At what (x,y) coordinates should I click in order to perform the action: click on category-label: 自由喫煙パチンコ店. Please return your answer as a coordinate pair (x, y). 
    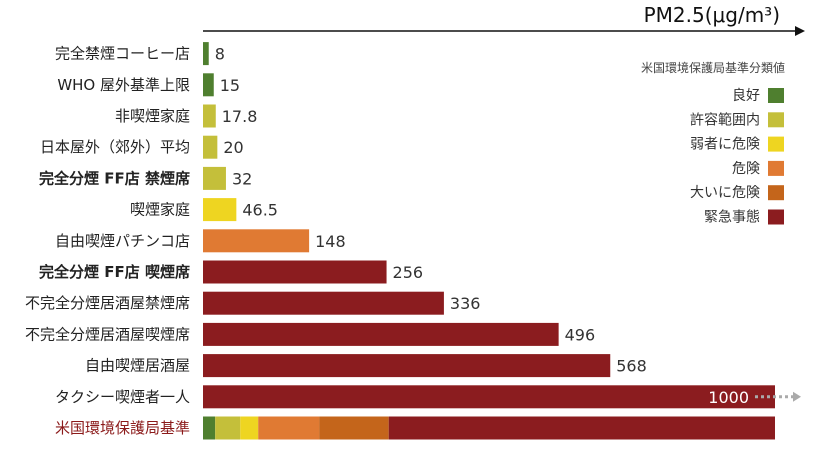
    Looking at the image, I should click on (122, 241).